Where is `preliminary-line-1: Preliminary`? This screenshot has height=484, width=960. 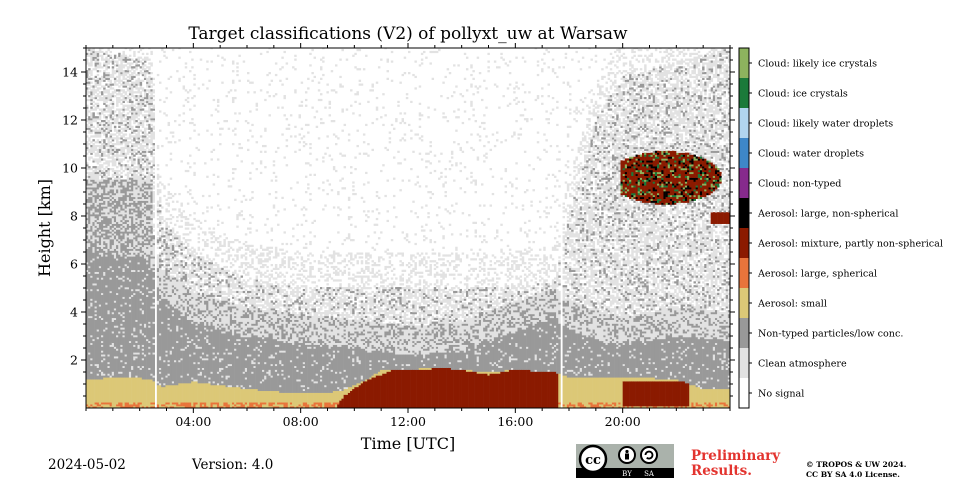 preliminary-line-1: Preliminary is located at coordinates (735, 456).